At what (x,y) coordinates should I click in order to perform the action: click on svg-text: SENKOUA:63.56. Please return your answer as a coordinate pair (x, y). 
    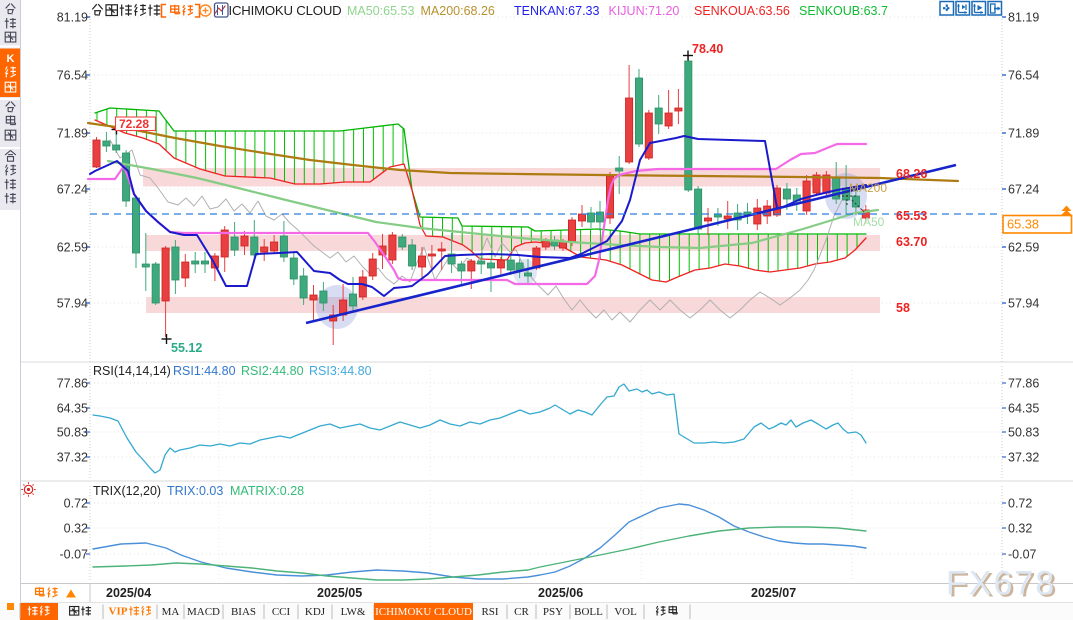
    Looking at the image, I should click on (742, 11).